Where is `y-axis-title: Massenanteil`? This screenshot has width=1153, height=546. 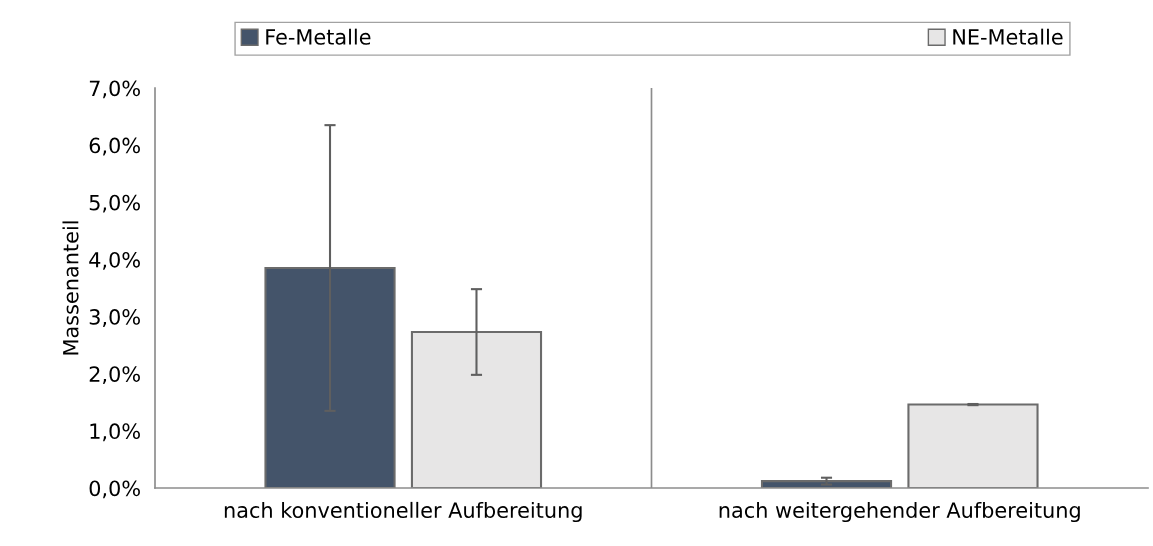
y-axis-title: Massenanteil is located at coordinates (70, 288).